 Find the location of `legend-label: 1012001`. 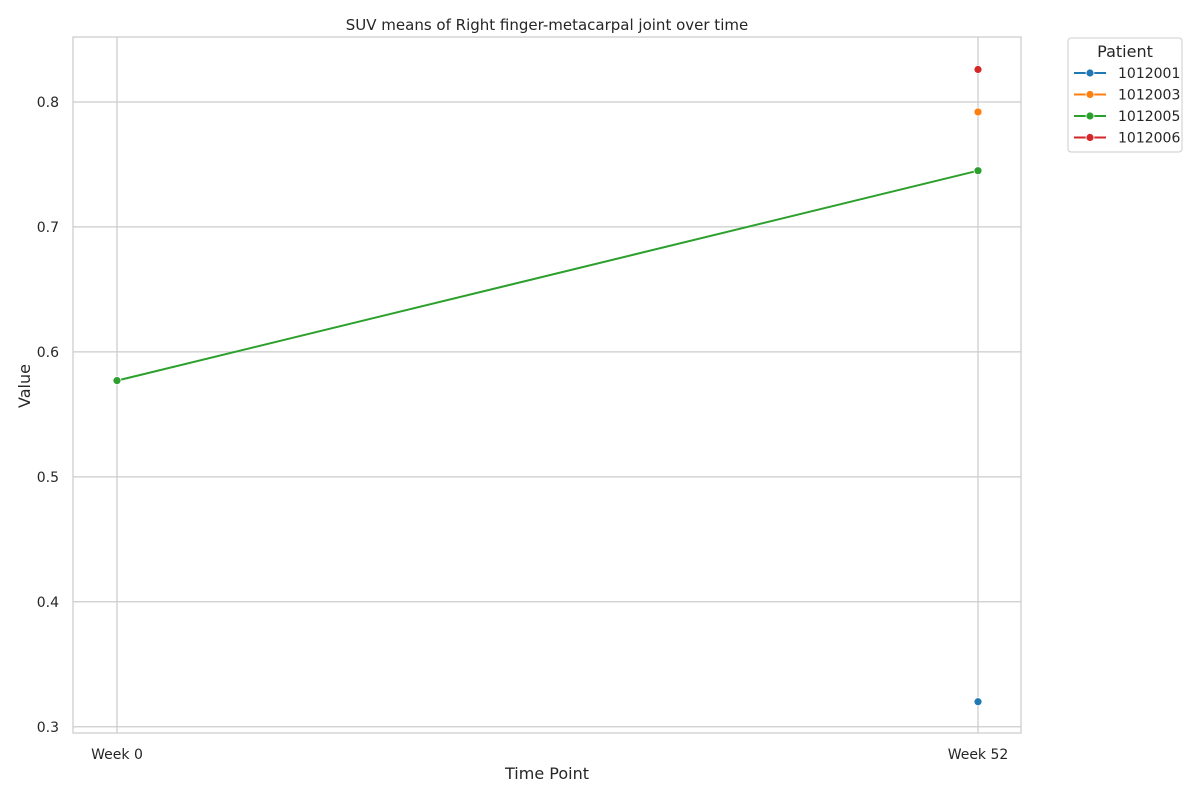

legend-label: 1012001 is located at coordinates (1149, 74).